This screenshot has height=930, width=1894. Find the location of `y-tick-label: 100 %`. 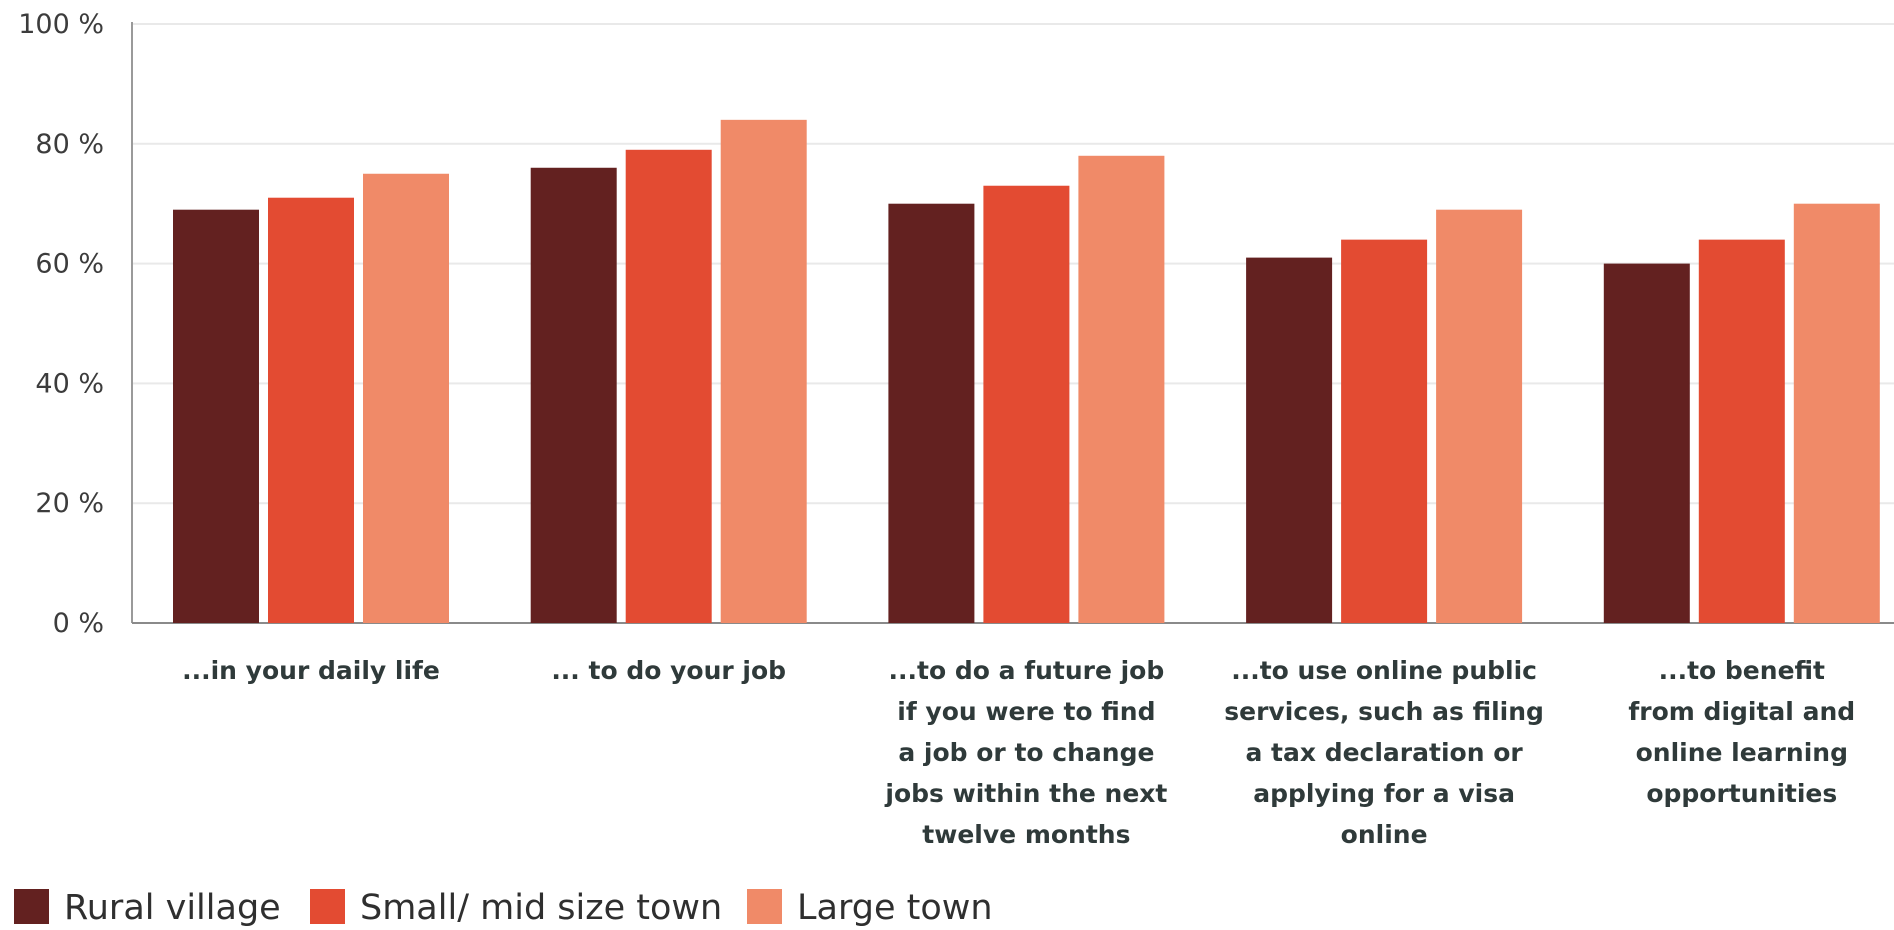

y-tick-label: 100 % is located at coordinates (61, 24).